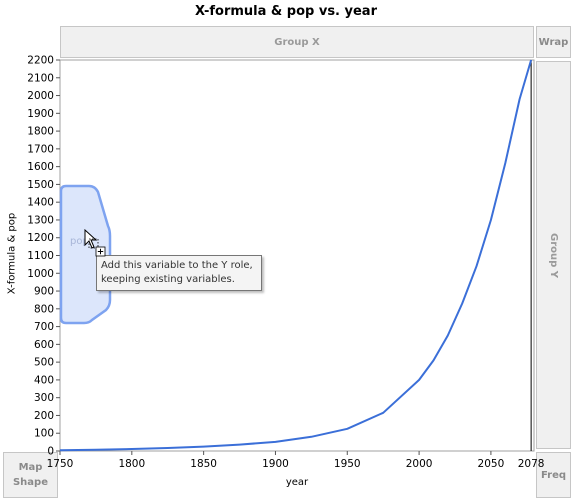  What do you see at coordinates (131, 464) in the screenshot?
I see `x-tick-label: 1800` at bounding box center [131, 464].